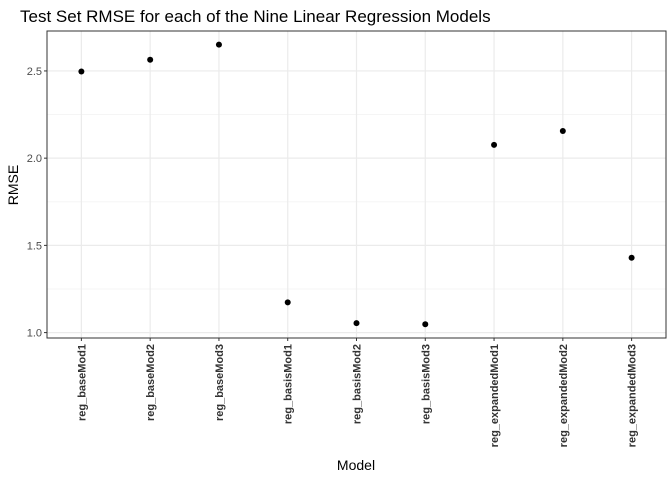  What do you see at coordinates (494, 144) in the screenshot?
I see `data-point-reg_expandedMod1` at bounding box center [494, 144].